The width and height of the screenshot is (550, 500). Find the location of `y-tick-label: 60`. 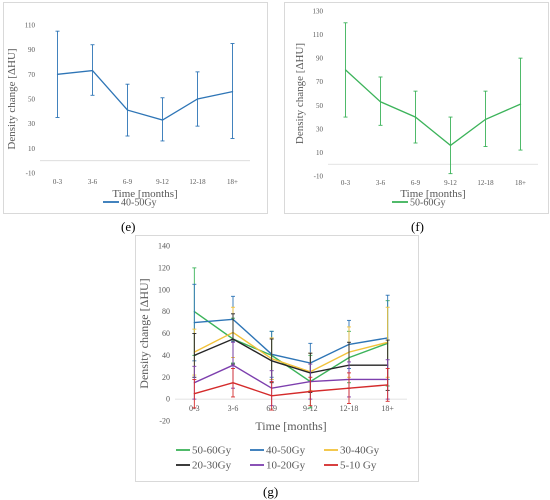

y-tick-label: 60 is located at coordinates (166, 333).